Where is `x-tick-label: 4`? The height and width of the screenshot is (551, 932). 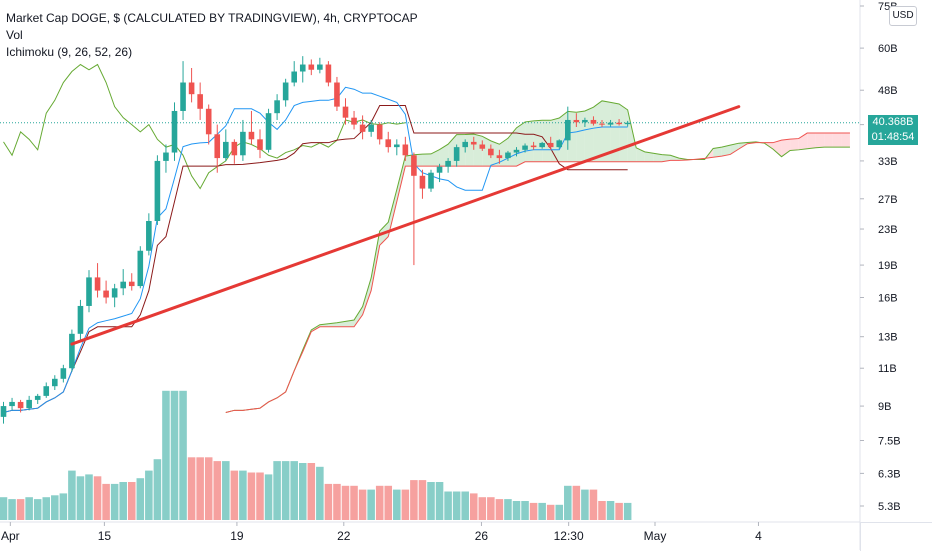
x-tick-label: 4 is located at coordinates (758, 536).